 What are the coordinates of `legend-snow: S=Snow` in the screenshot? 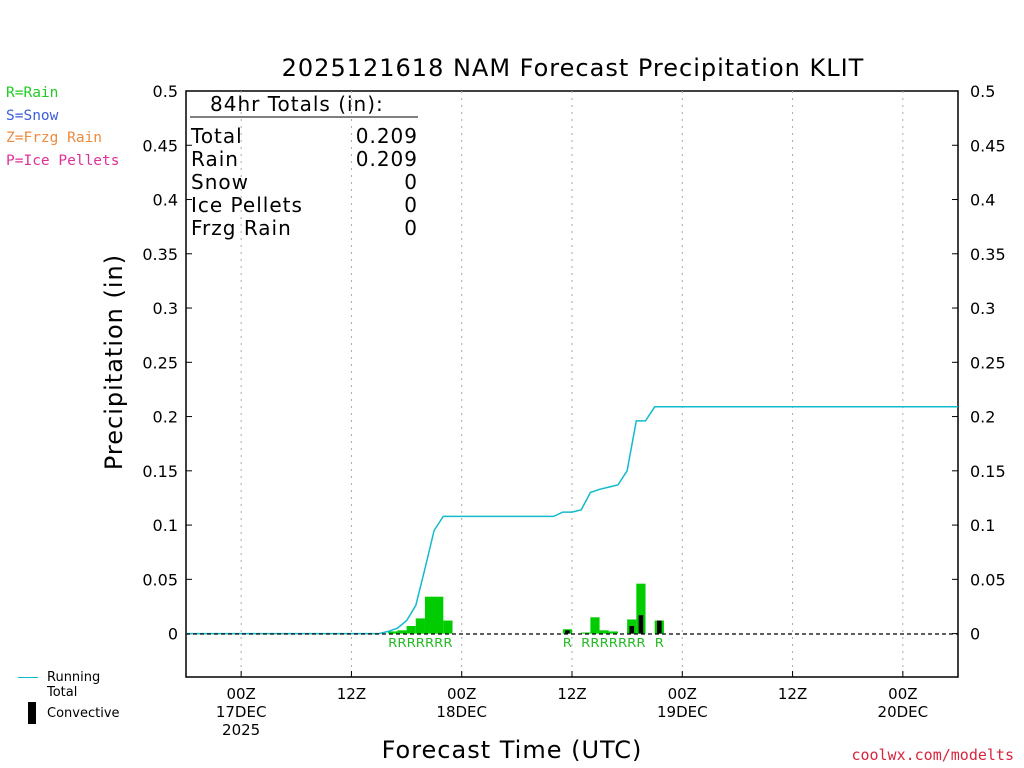 It's located at (32, 115).